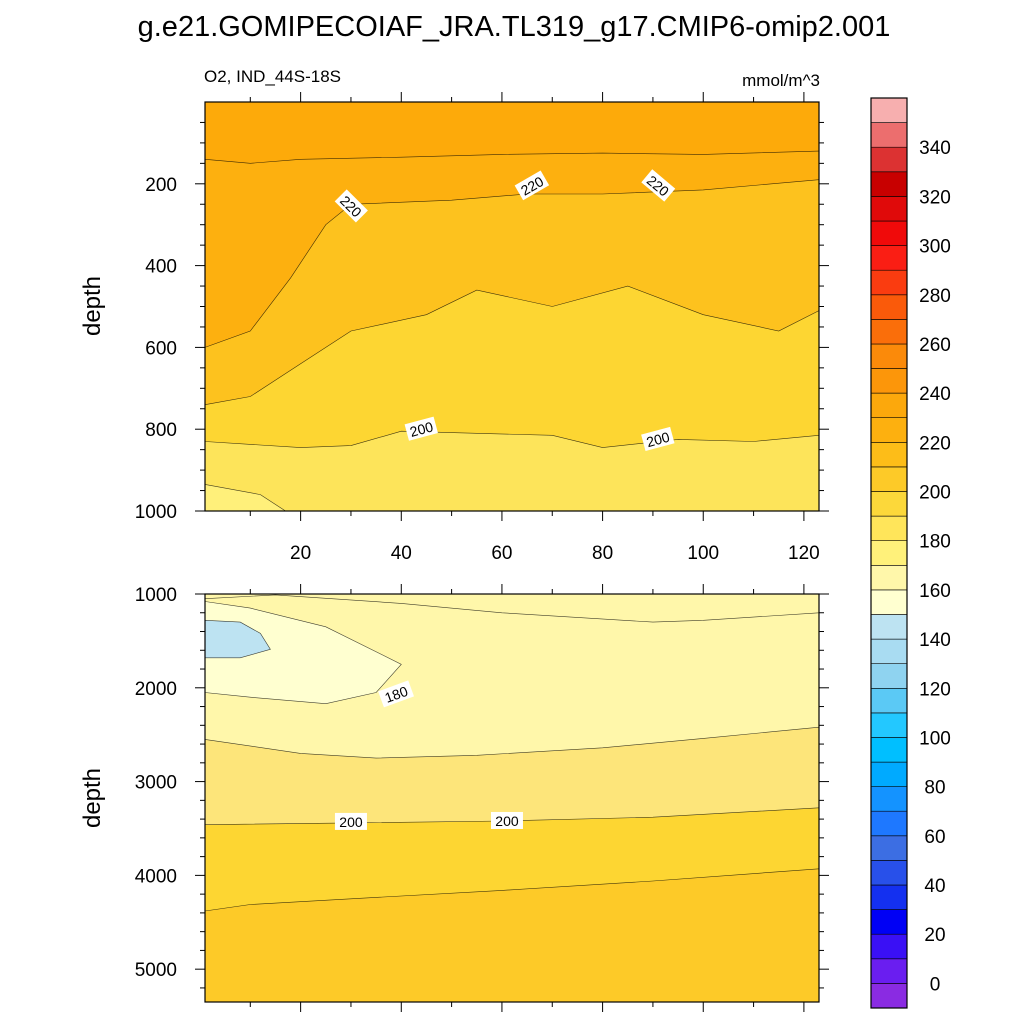 Image resolution: width=1024 pixels, height=1024 pixels. What do you see at coordinates (934, 837) in the screenshot?
I see `colorbar-tick-label: 60` at bounding box center [934, 837].